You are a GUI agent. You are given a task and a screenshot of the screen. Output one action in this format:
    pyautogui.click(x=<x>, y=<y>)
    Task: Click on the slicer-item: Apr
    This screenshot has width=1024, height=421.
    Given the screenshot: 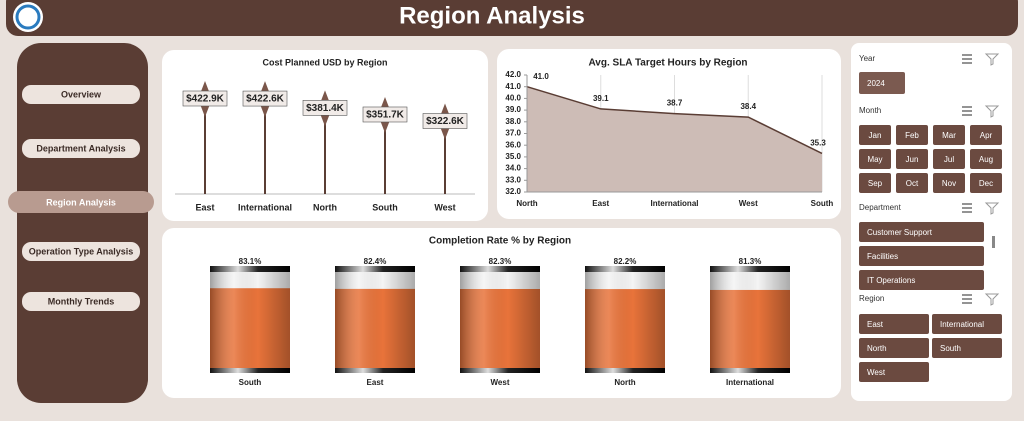 What is the action you would take?
    pyautogui.click(x=986, y=135)
    